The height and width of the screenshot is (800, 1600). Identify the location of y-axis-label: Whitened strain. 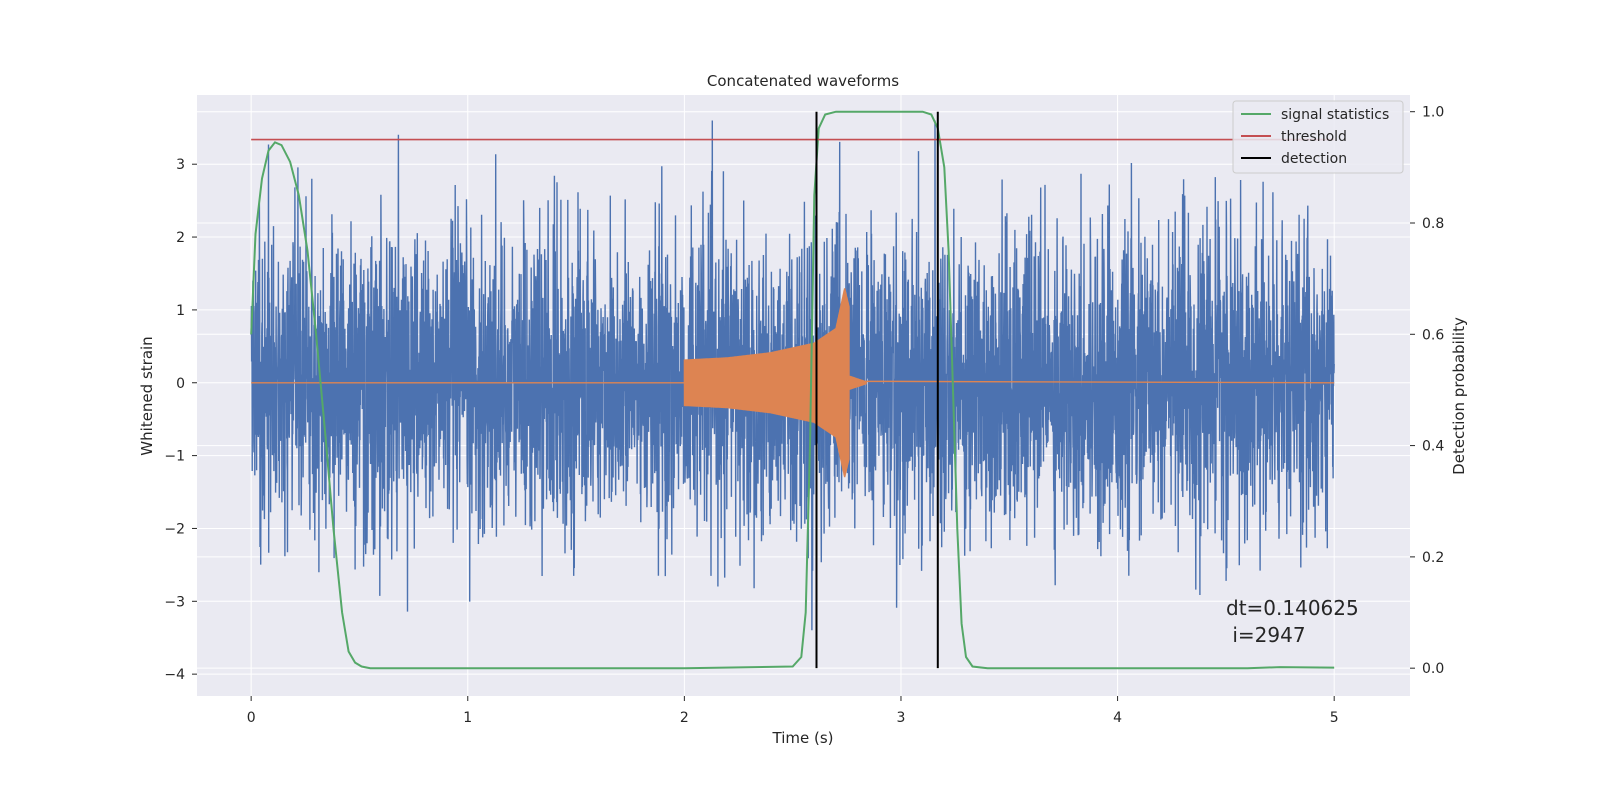
(147, 395).